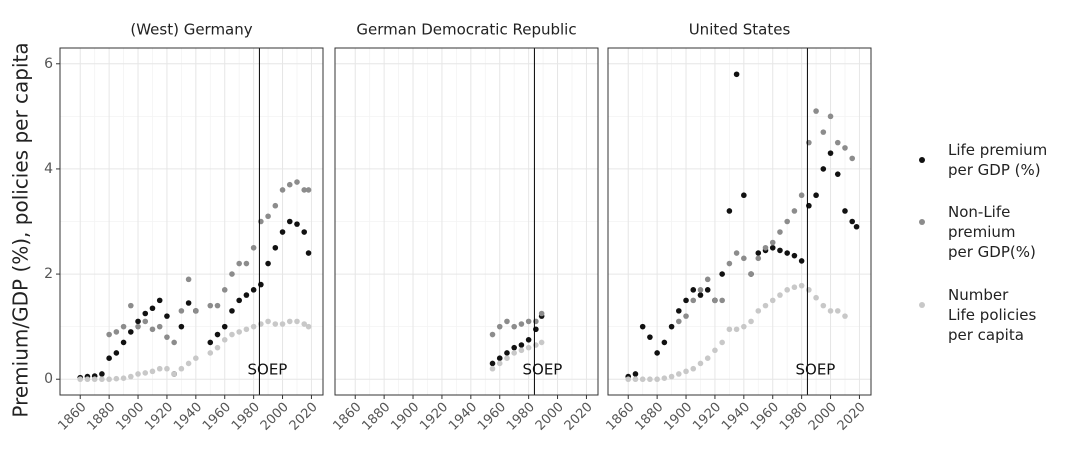 This screenshot has width=1067, height=464. What do you see at coordinates (736, 417) in the screenshot?
I see `x-tick-label: 1940` at bounding box center [736, 417].